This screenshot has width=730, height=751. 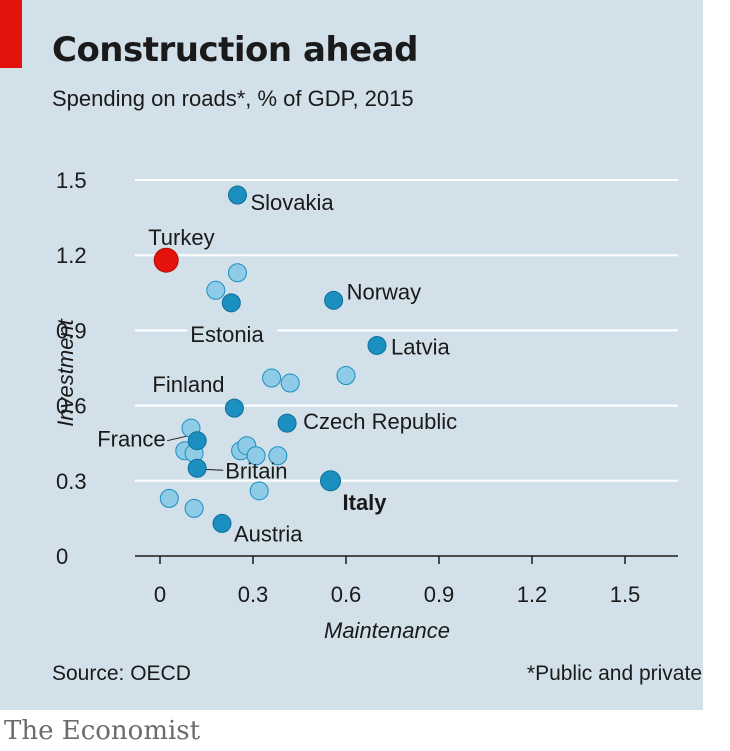 I want to click on y-axis: 0 0.3 0.6 0.9 1.2 1.5, so click(x=71, y=368).